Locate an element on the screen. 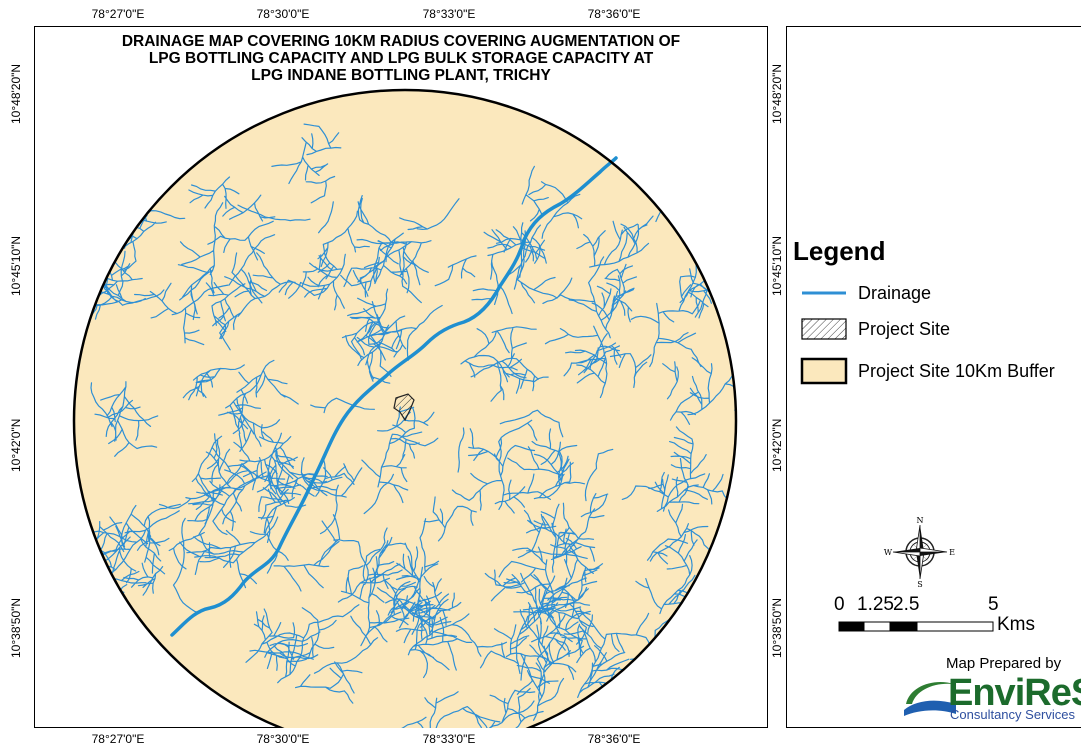 The width and height of the screenshot is (1081, 751). scale-bar is located at coordinates (916, 626).